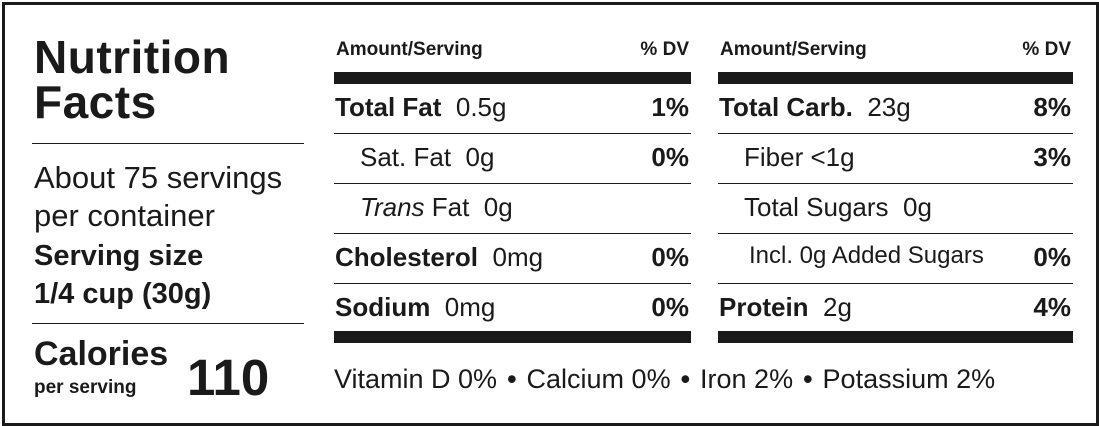 The height and width of the screenshot is (426, 1099). Describe the element at coordinates (764, 307) in the screenshot. I see `nutrient-name: Protein` at that location.